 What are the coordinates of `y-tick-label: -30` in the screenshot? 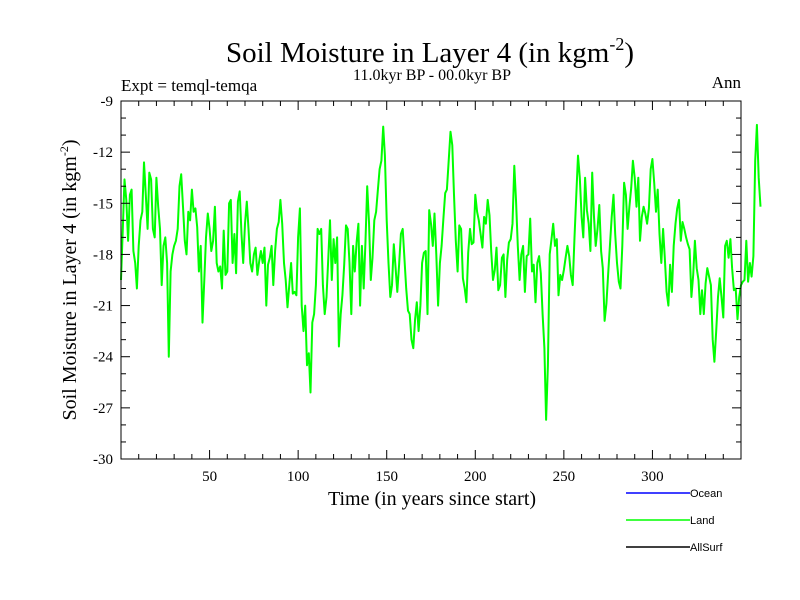 It's located at (103, 460).